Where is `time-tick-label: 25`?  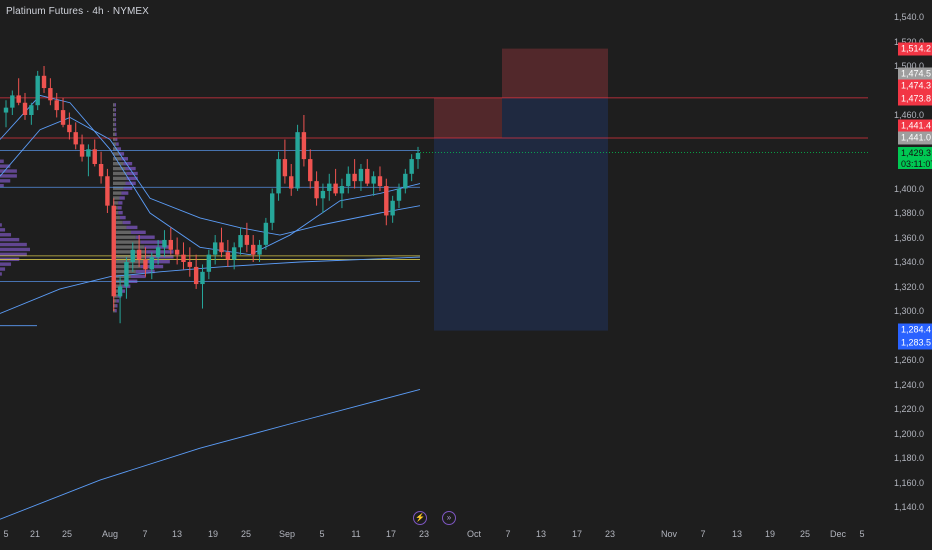 time-tick-label: 25 is located at coordinates (246, 534).